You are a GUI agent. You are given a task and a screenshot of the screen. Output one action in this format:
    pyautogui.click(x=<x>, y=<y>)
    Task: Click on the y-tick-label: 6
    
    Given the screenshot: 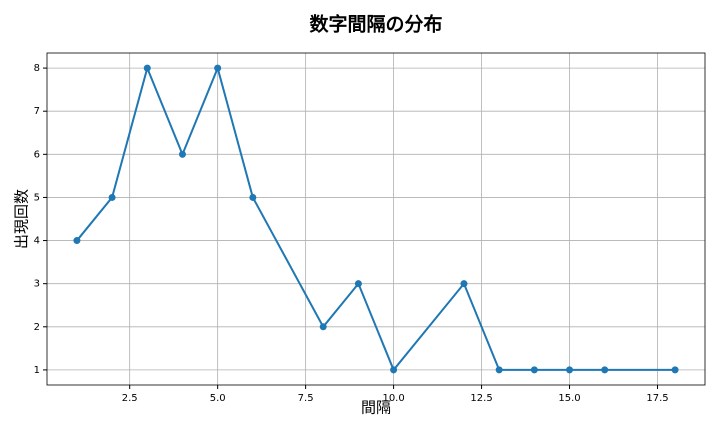 What is the action you would take?
    pyautogui.click(x=37, y=154)
    